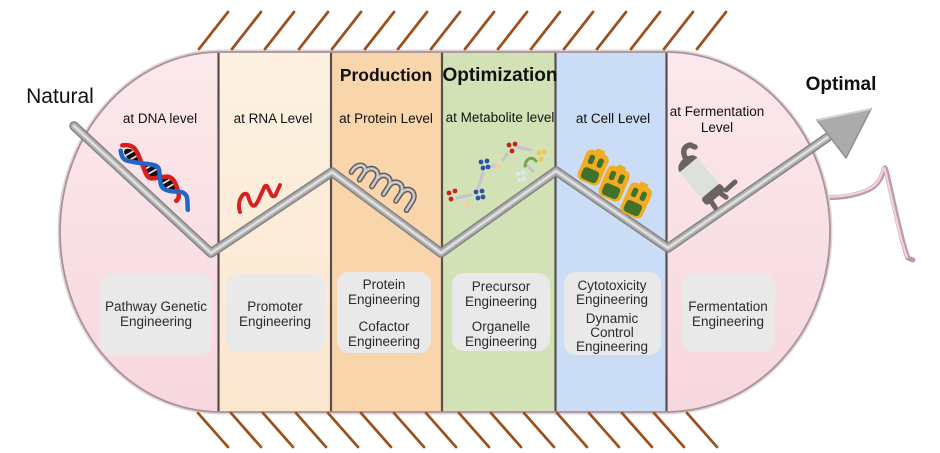 This screenshot has height=453, width=940. Describe the element at coordinates (160, 118) in the screenshot. I see `svg-text: at DNA level` at that location.